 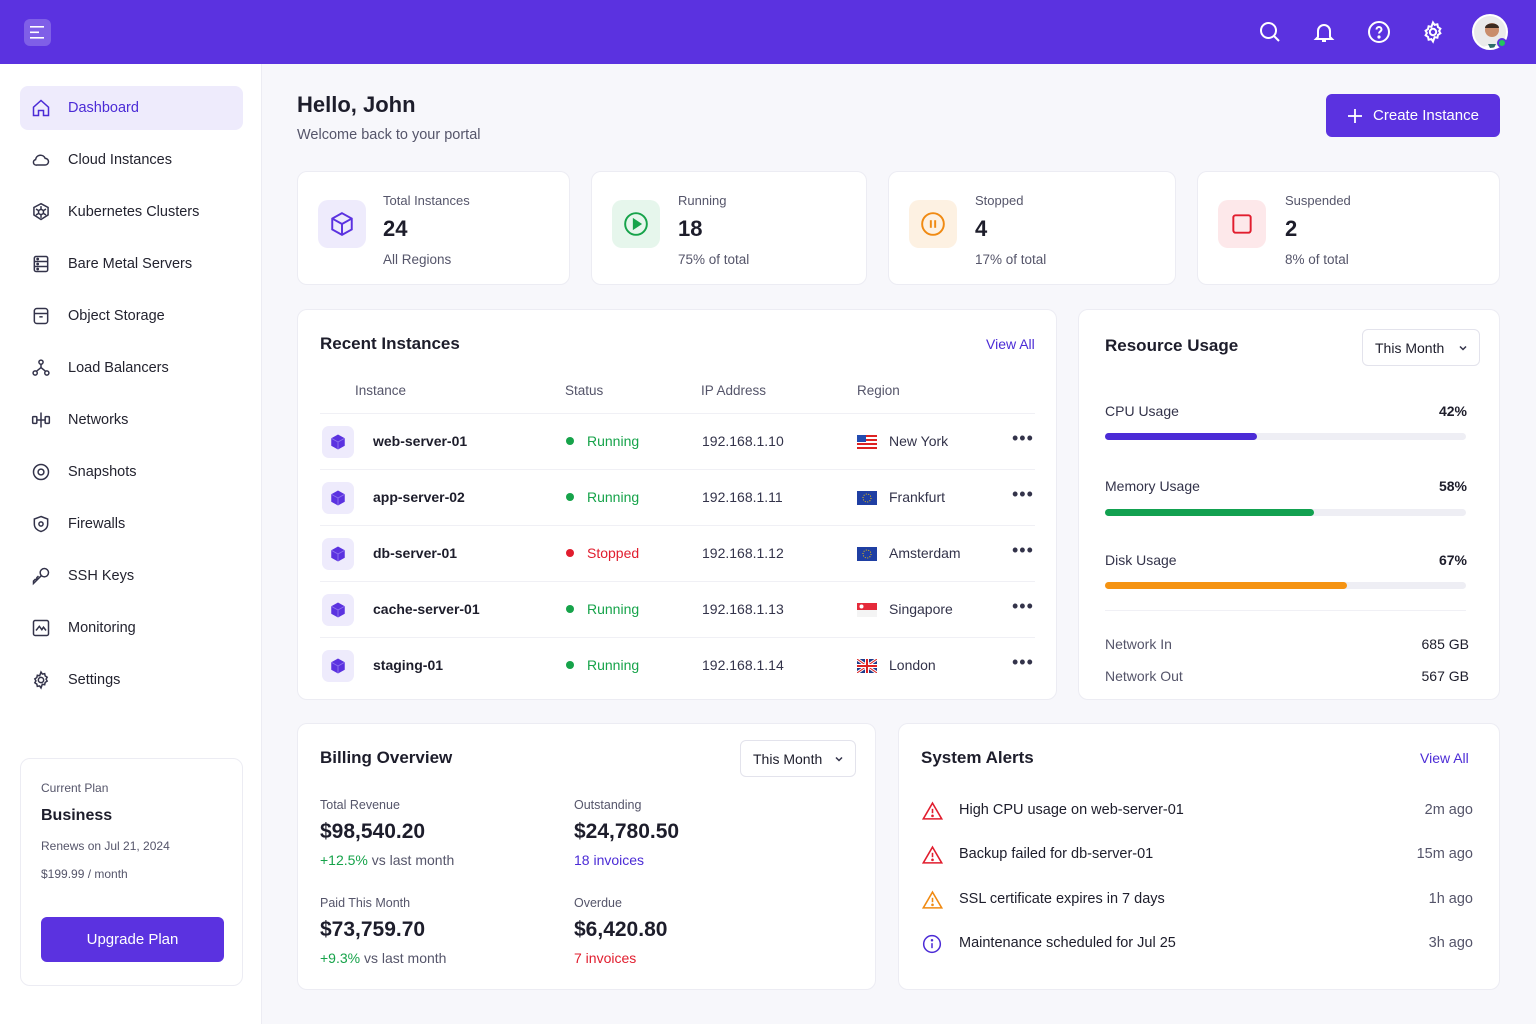 What do you see at coordinates (1444, 758) in the screenshot?
I see `system-alerts-view-all-link: View All` at bounding box center [1444, 758].